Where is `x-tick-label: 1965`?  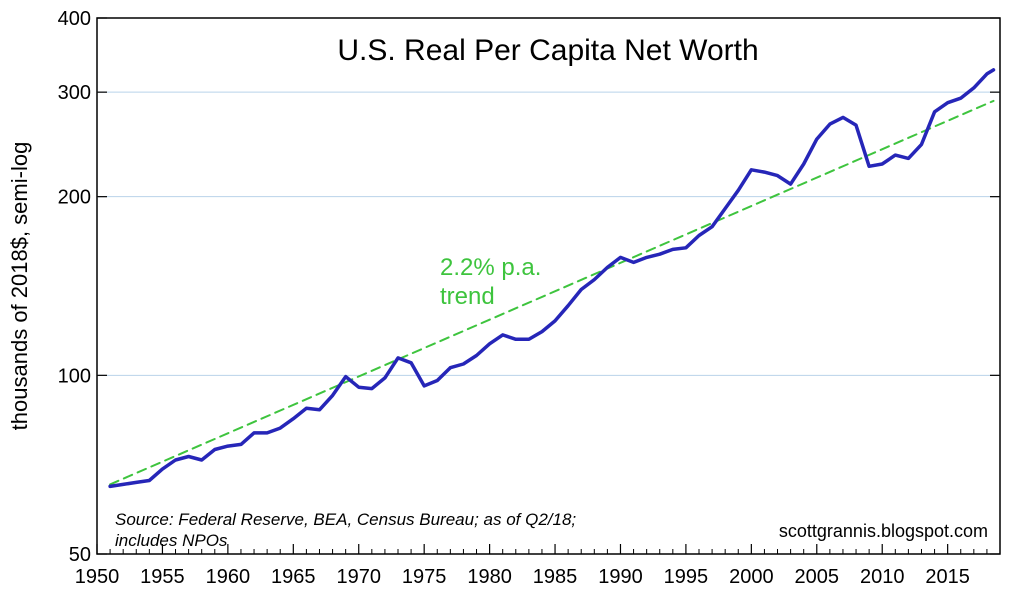 x-tick-label: 1965 is located at coordinates (293, 577).